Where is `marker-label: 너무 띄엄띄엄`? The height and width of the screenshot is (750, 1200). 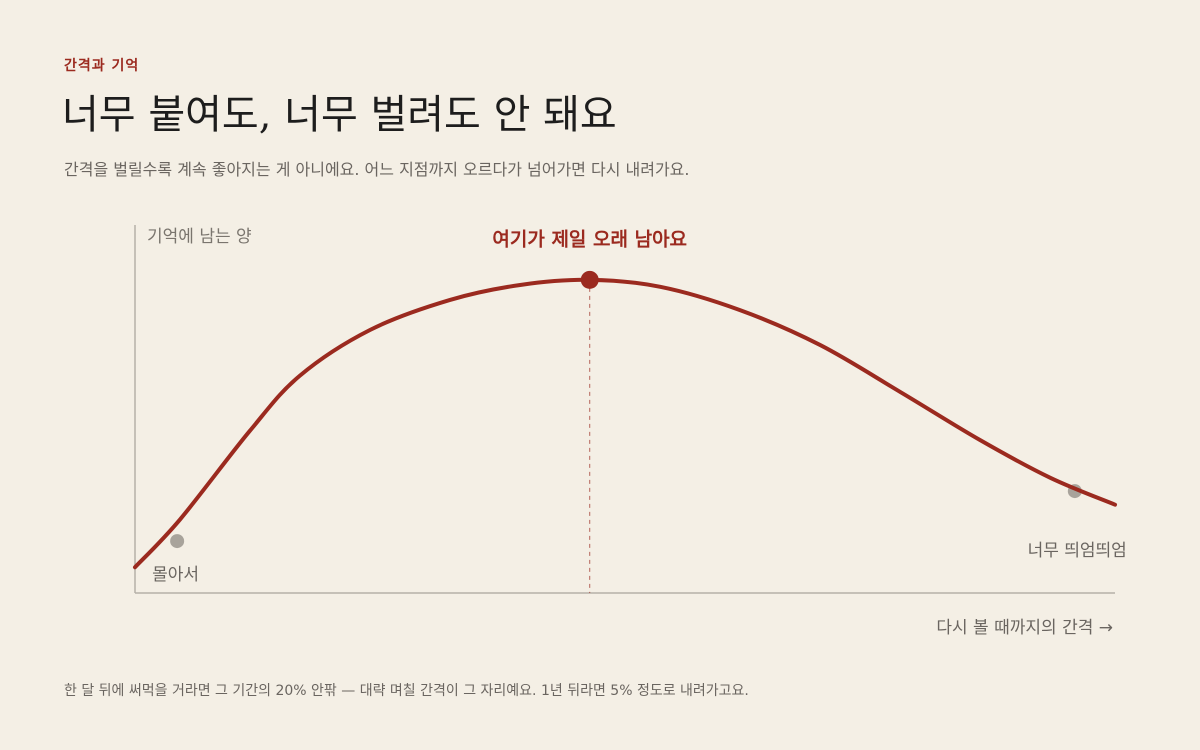 marker-label: 너무 띄엄띄엄 is located at coordinates (1077, 551).